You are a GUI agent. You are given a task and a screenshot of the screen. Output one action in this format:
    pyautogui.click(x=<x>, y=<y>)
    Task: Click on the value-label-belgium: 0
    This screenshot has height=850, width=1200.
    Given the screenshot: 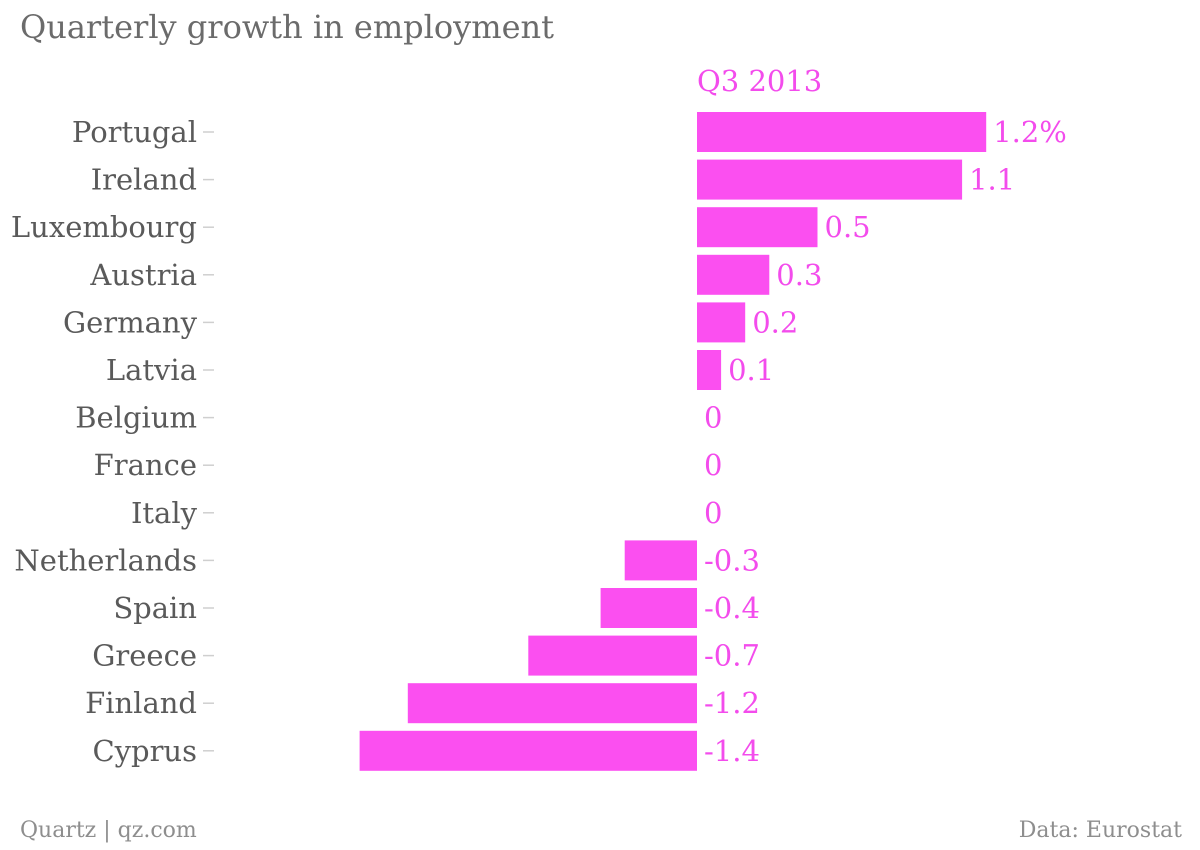 What is the action you would take?
    pyautogui.click(x=713, y=418)
    